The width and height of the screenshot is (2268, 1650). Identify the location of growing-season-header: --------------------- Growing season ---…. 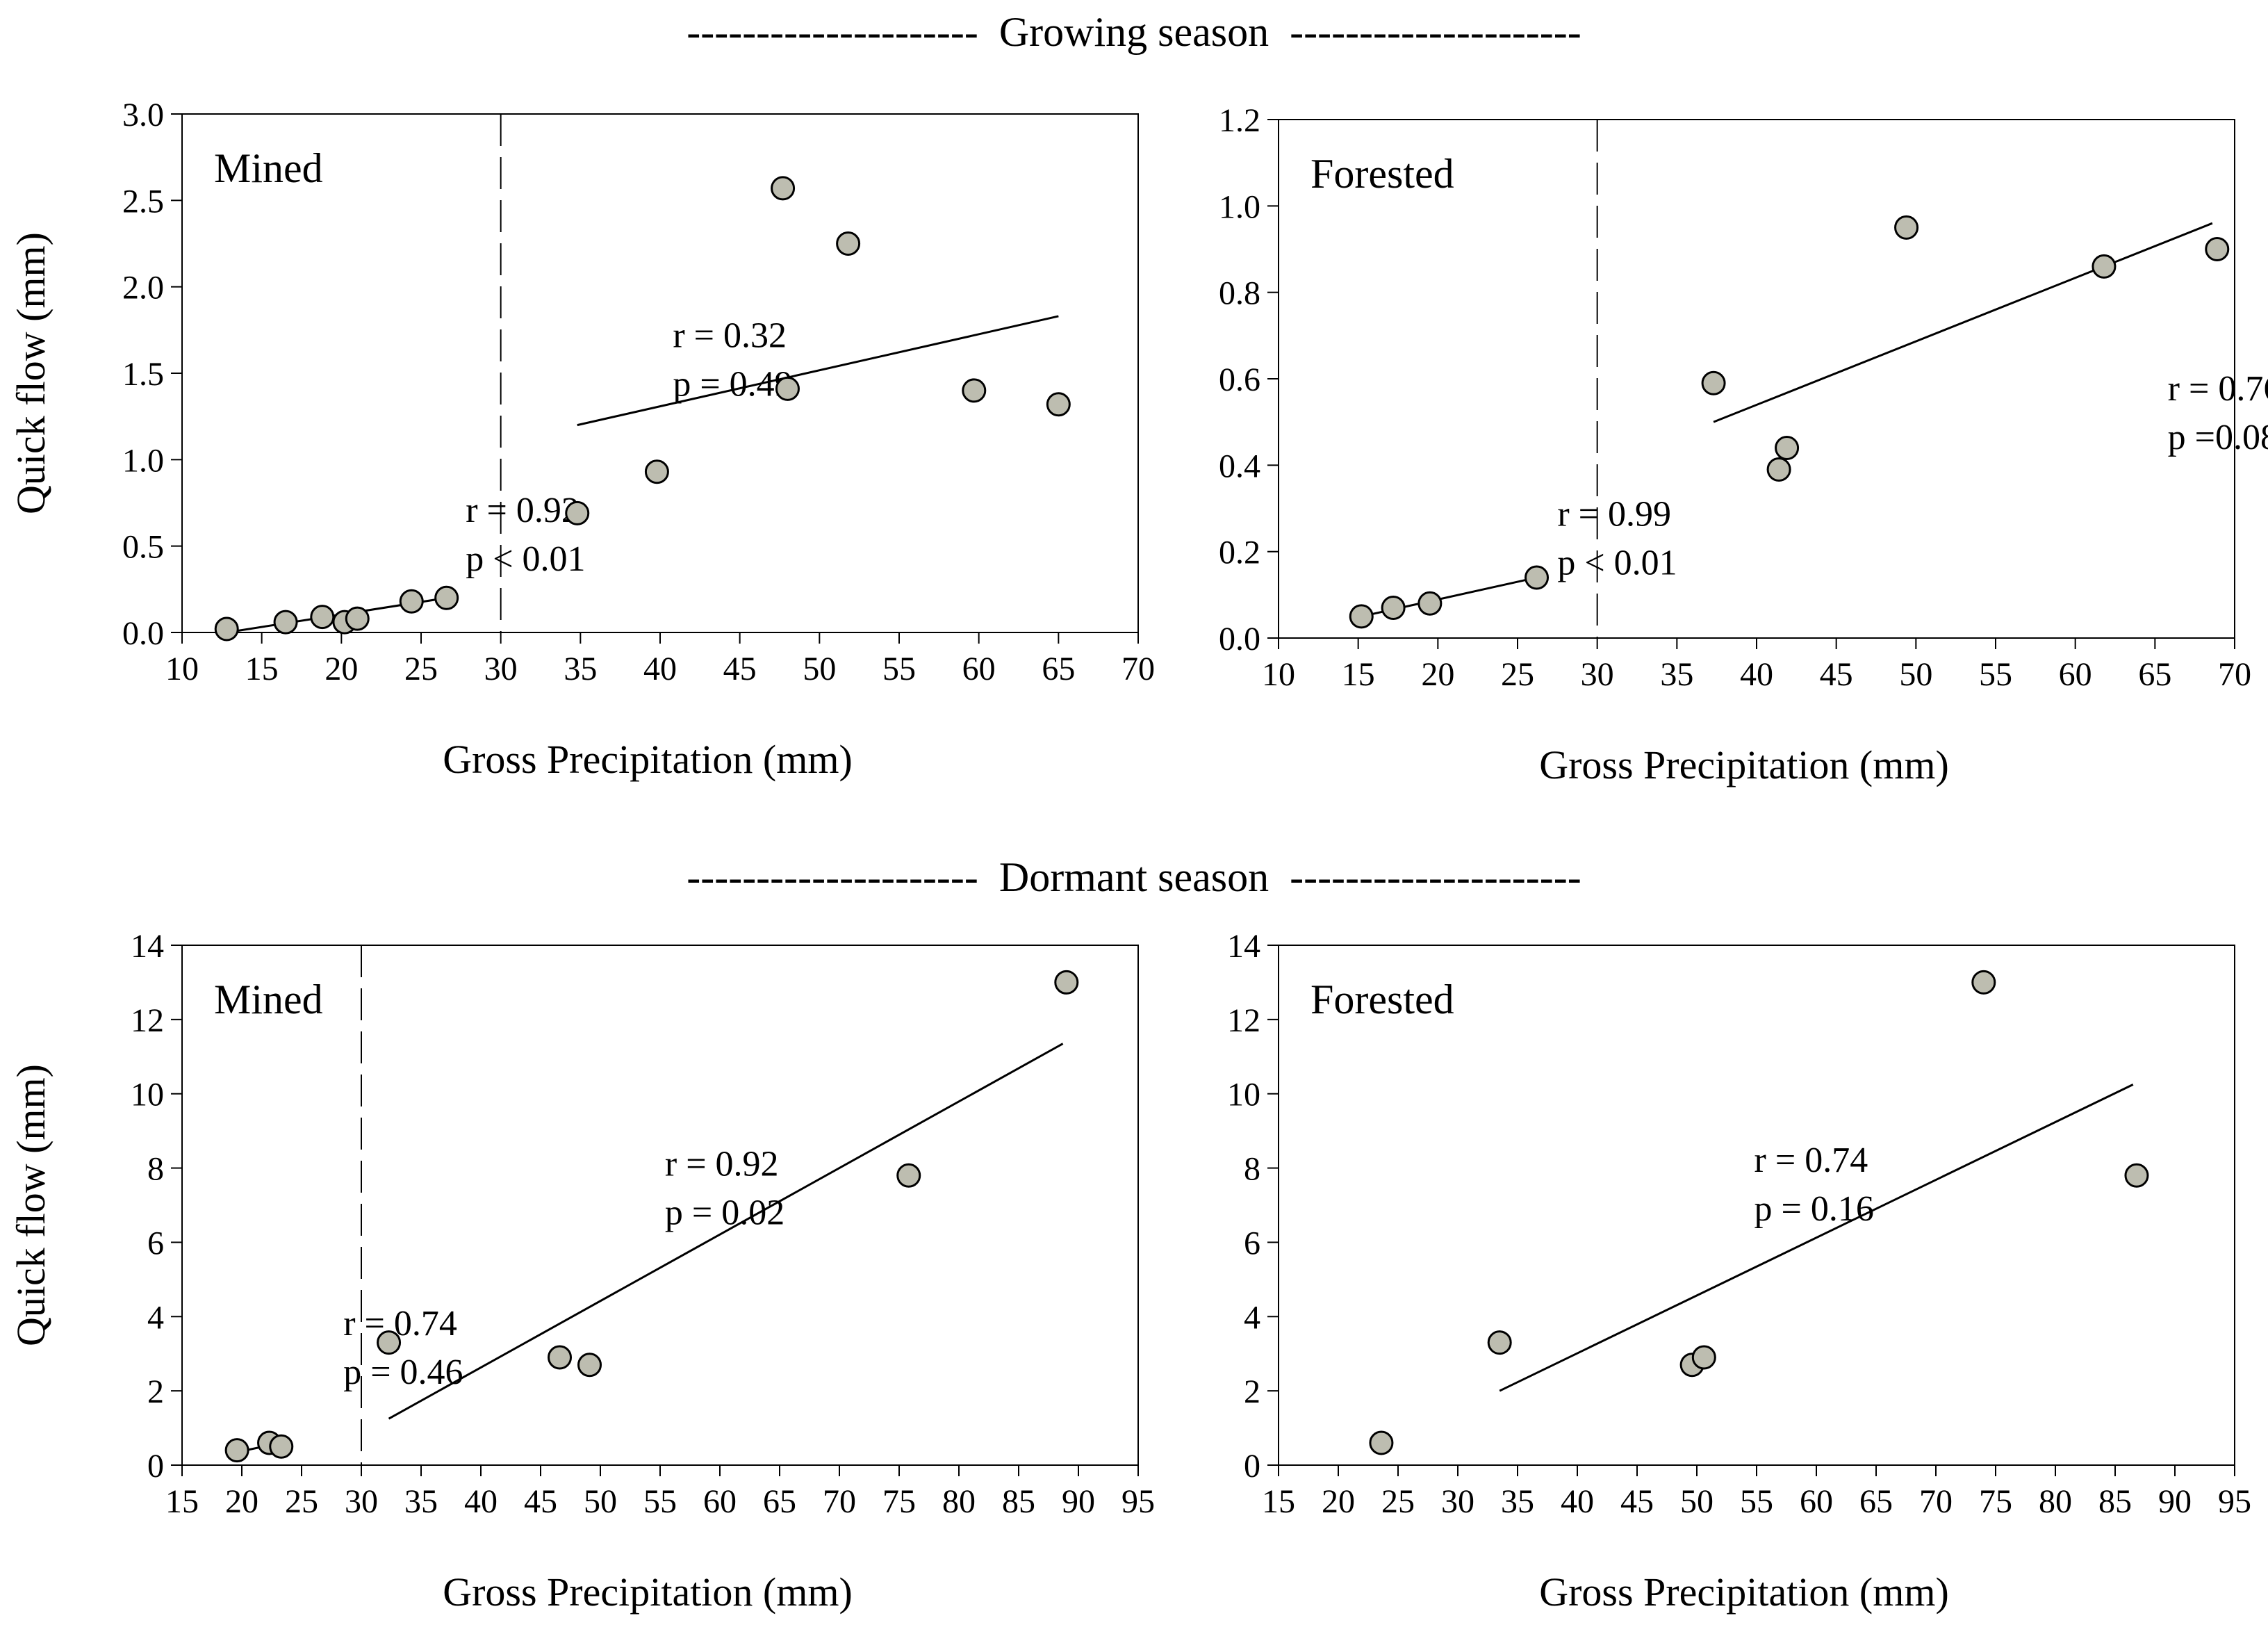
(1134, 32).